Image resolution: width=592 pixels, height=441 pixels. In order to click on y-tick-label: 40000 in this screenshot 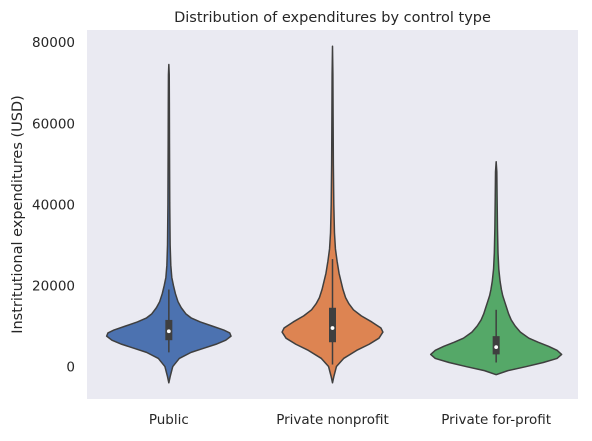, I will do `click(53, 205)`.